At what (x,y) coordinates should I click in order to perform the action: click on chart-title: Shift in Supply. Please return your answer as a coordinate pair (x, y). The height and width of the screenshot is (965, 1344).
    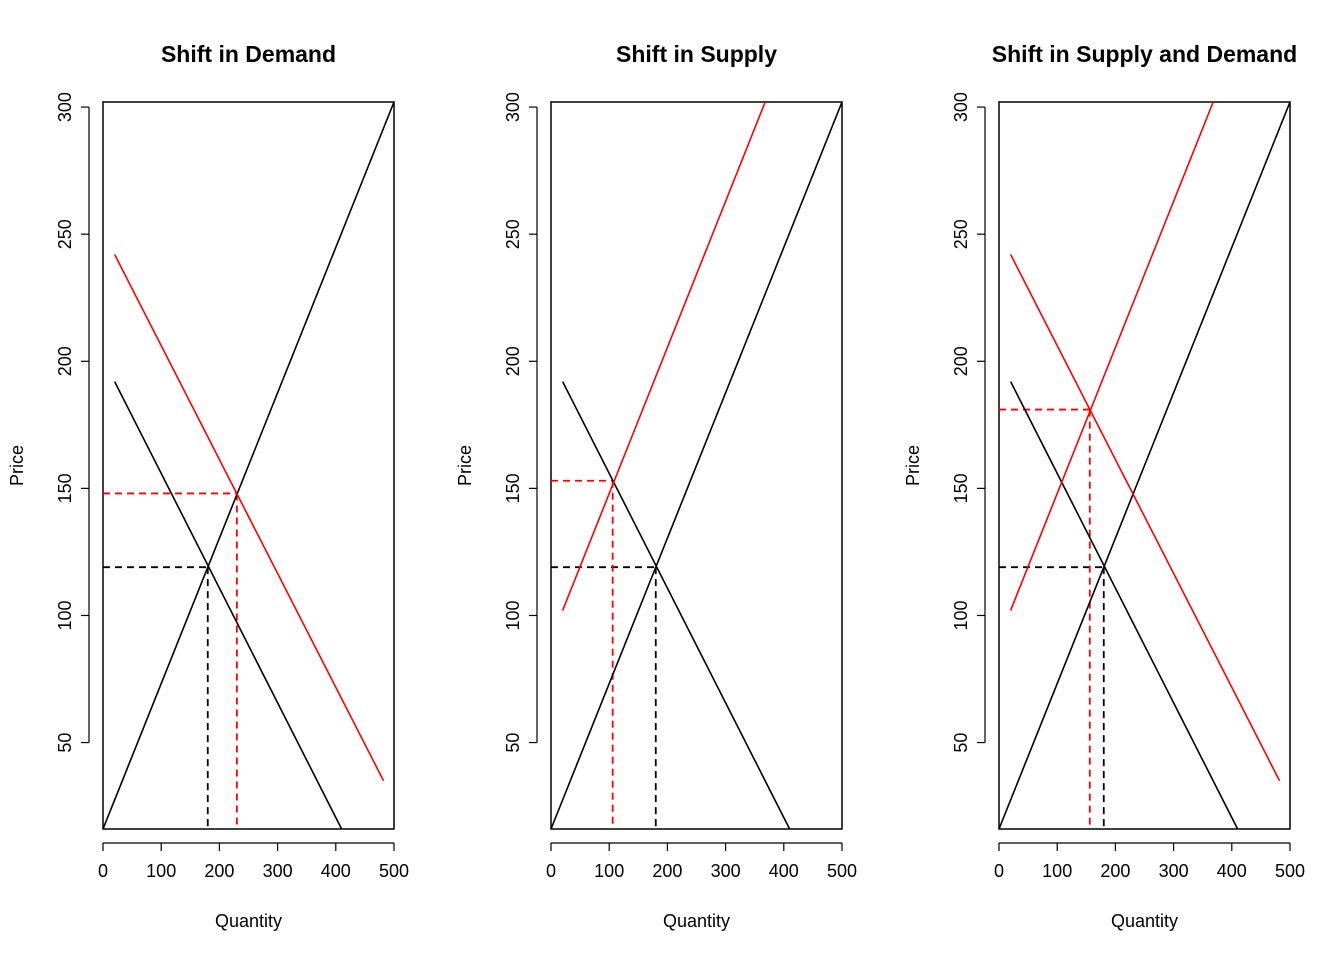
    Looking at the image, I should click on (696, 54).